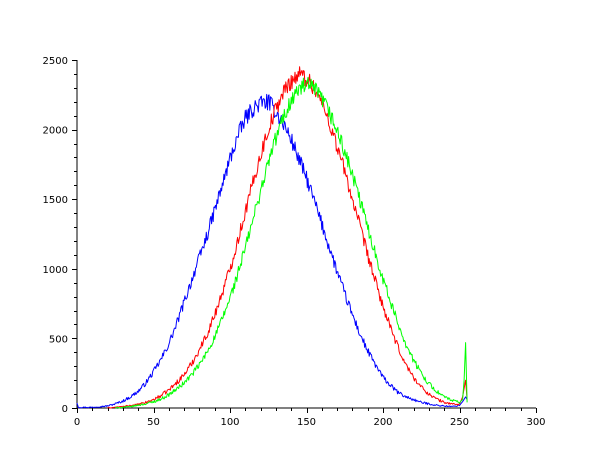  What do you see at coordinates (382, 422) in the screenshot?
I see `x-tick-label: 200` at bounding box center [382, 422].